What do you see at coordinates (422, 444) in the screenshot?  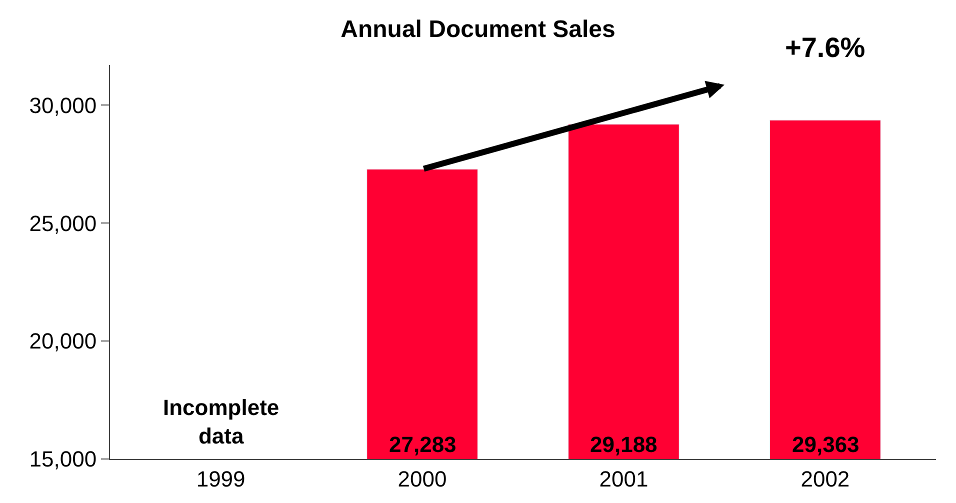 I see `data-label: 27,283` at bounding box center [422, 444].